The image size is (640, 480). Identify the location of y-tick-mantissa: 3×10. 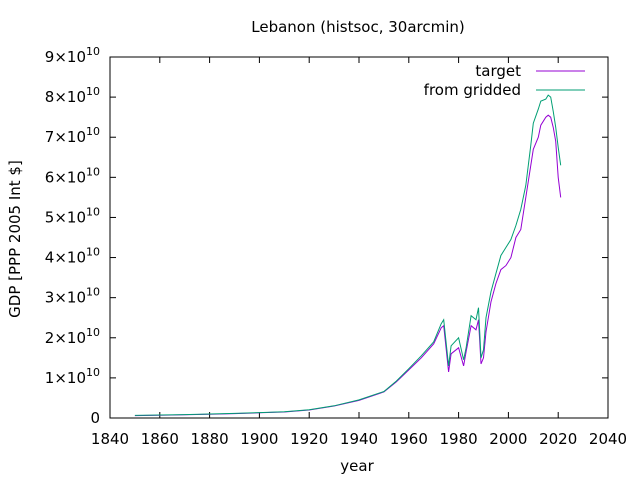
(65, 298).